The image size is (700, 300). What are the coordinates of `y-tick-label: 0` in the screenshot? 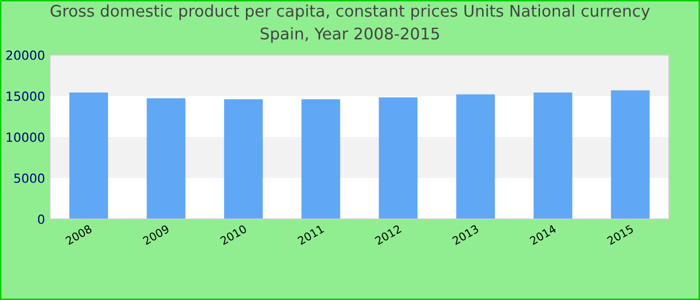 It's located at (41, 219).